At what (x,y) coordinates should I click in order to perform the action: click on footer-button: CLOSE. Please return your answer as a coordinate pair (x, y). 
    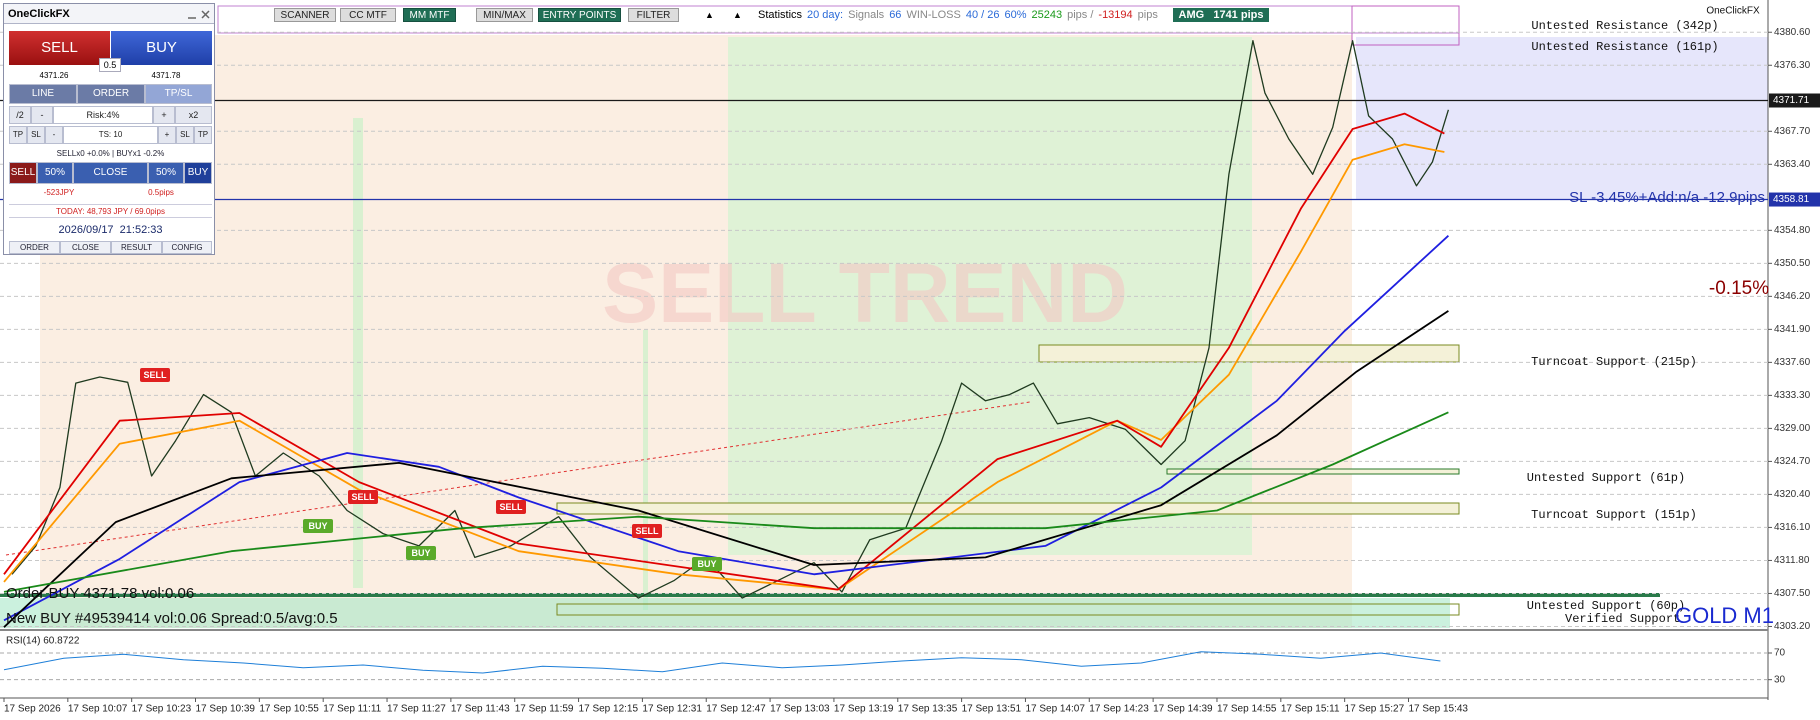
    Looking at the image, I should click on (85, 247).